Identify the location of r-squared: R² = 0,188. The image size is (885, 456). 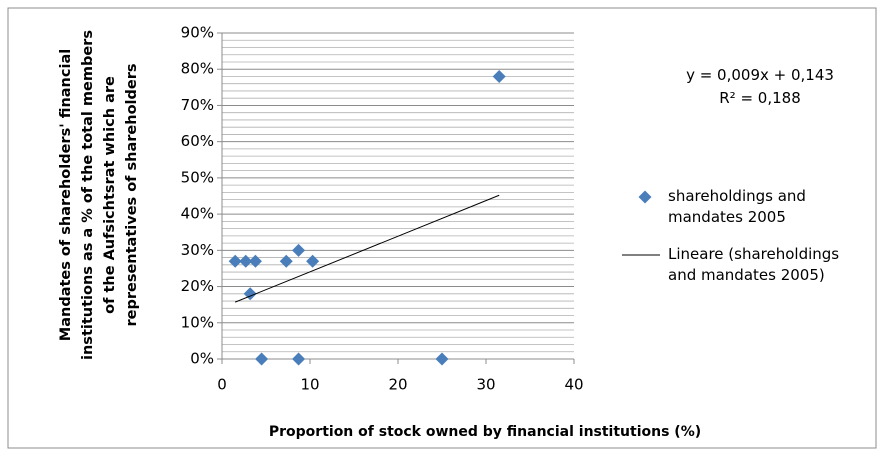
(760, 98).